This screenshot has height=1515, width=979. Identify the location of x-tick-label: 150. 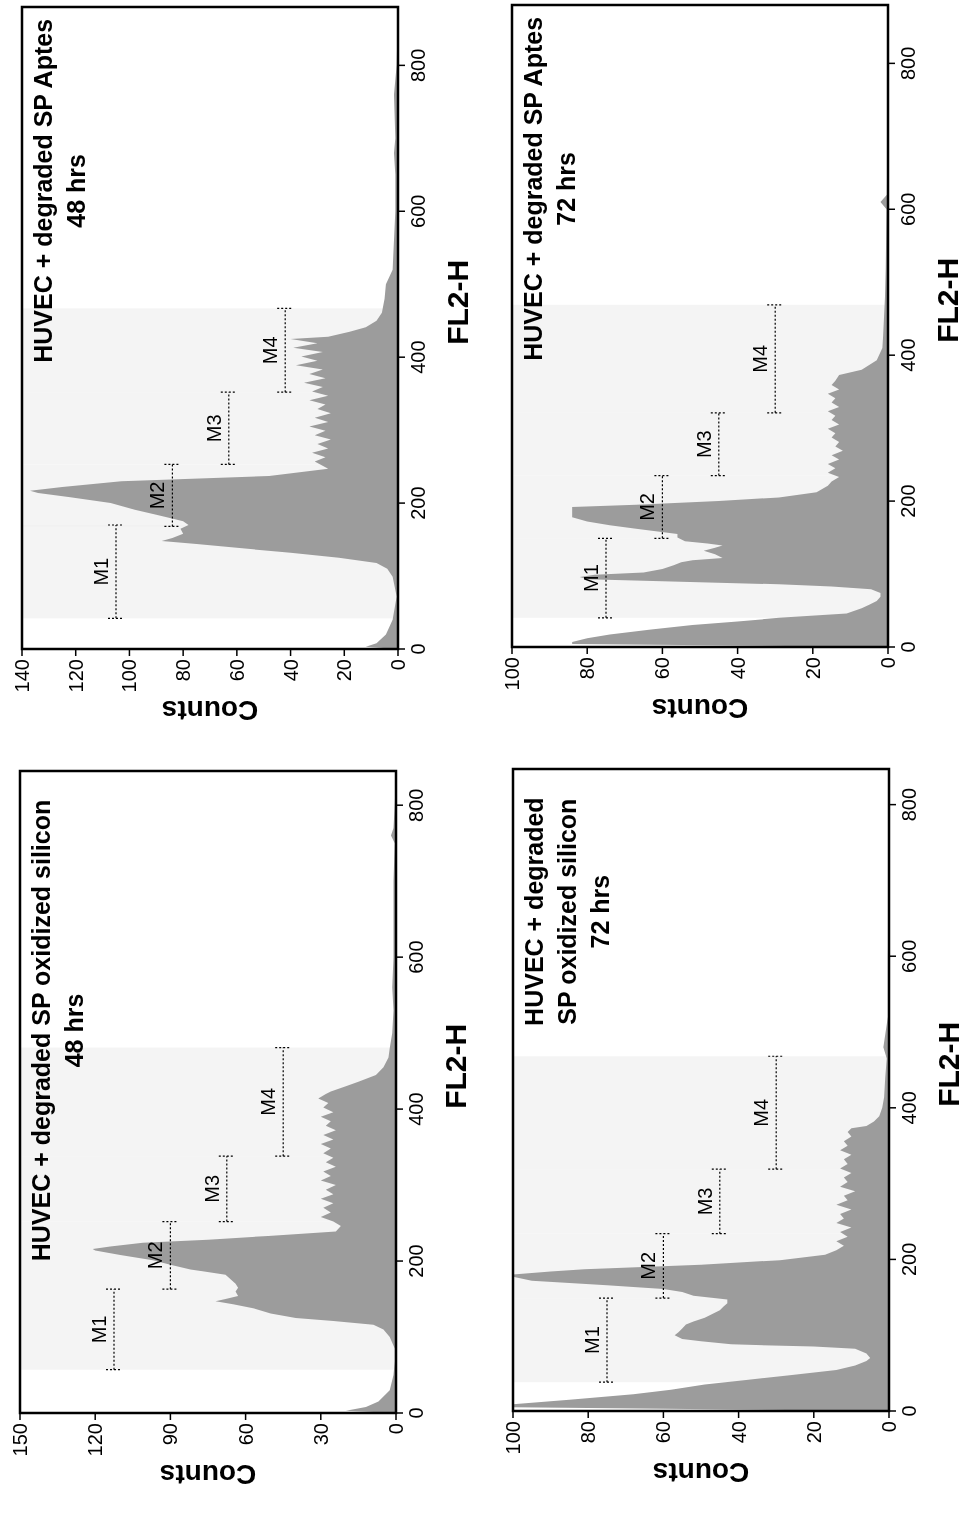
(20, 1440).